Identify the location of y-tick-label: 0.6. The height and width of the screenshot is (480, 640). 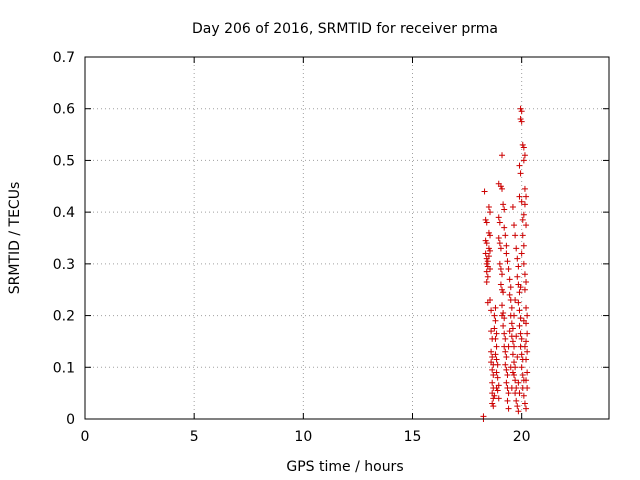
(64, 110).